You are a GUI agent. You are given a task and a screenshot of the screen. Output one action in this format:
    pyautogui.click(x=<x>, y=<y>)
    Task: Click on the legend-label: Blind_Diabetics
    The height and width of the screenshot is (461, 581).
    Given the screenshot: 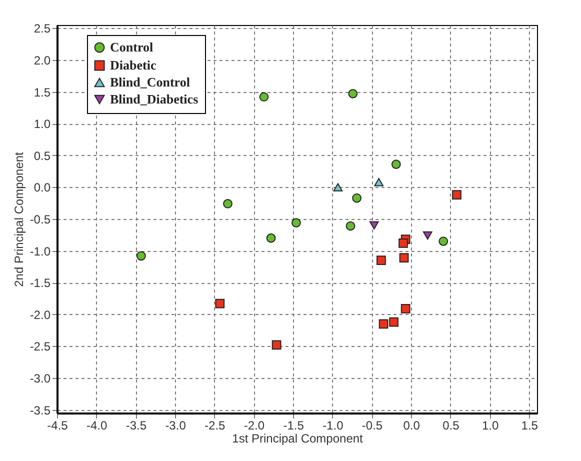 What is the action you would take?
    pyautogui.click(x=154, y=99)
    